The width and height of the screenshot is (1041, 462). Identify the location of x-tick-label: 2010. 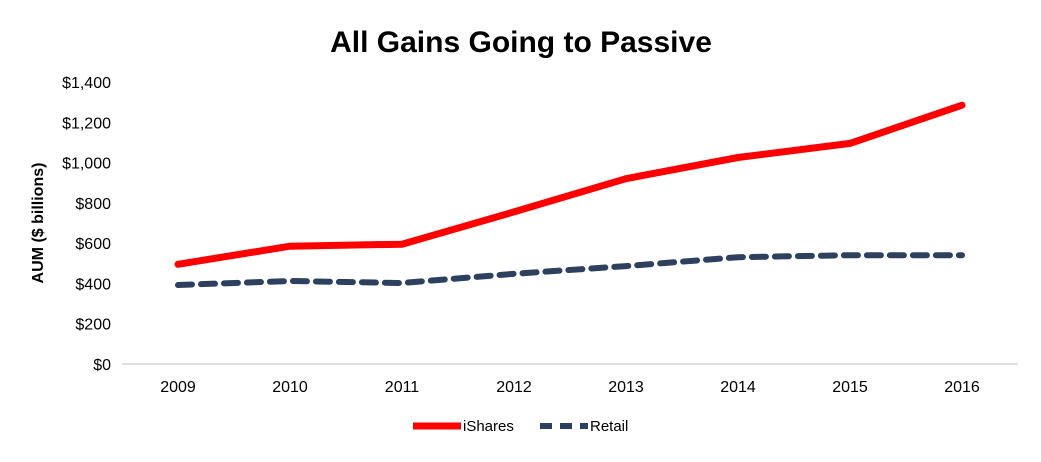
(290, 387).